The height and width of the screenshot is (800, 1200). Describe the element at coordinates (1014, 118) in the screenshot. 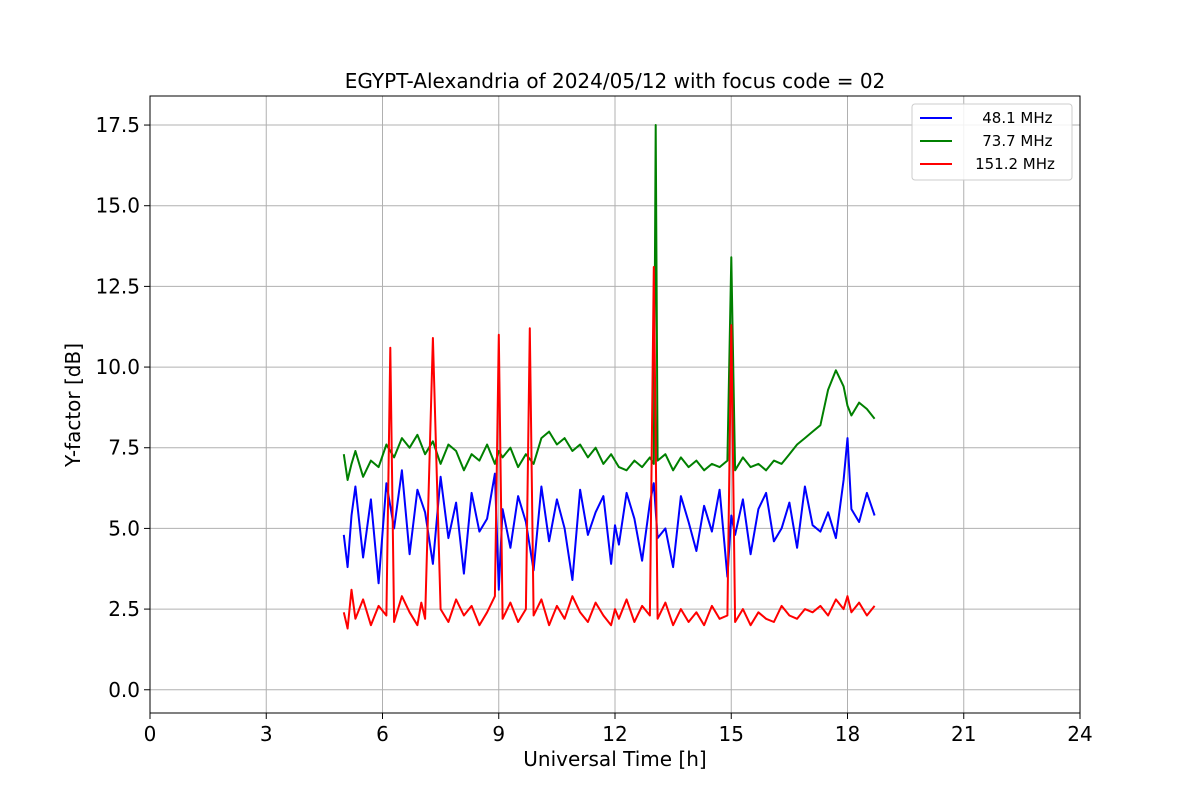

I see `legend-label-0: 48.1 MHz` at that location.